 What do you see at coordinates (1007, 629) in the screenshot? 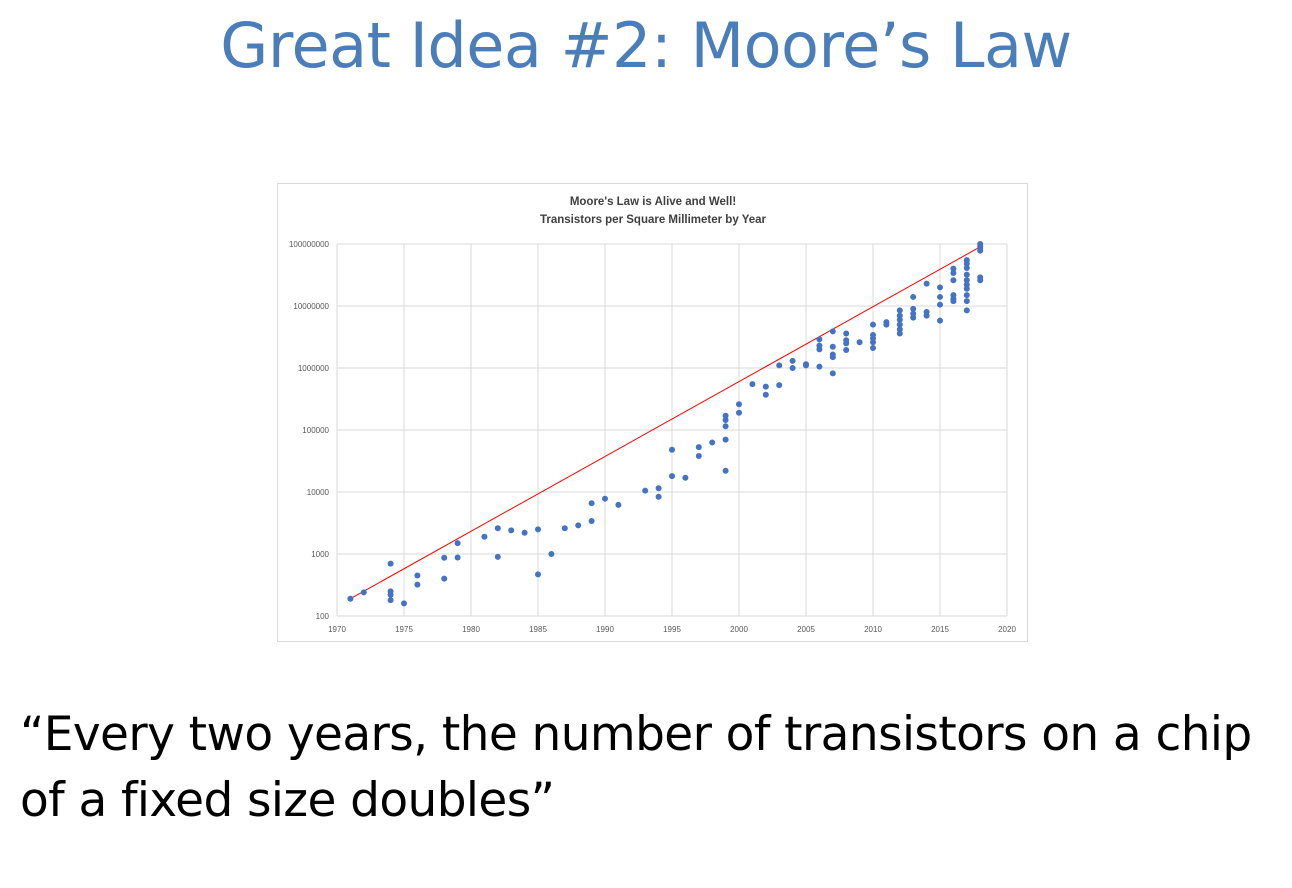
I see `x-tick-label: 2020` at bounding box center [1007, 629].